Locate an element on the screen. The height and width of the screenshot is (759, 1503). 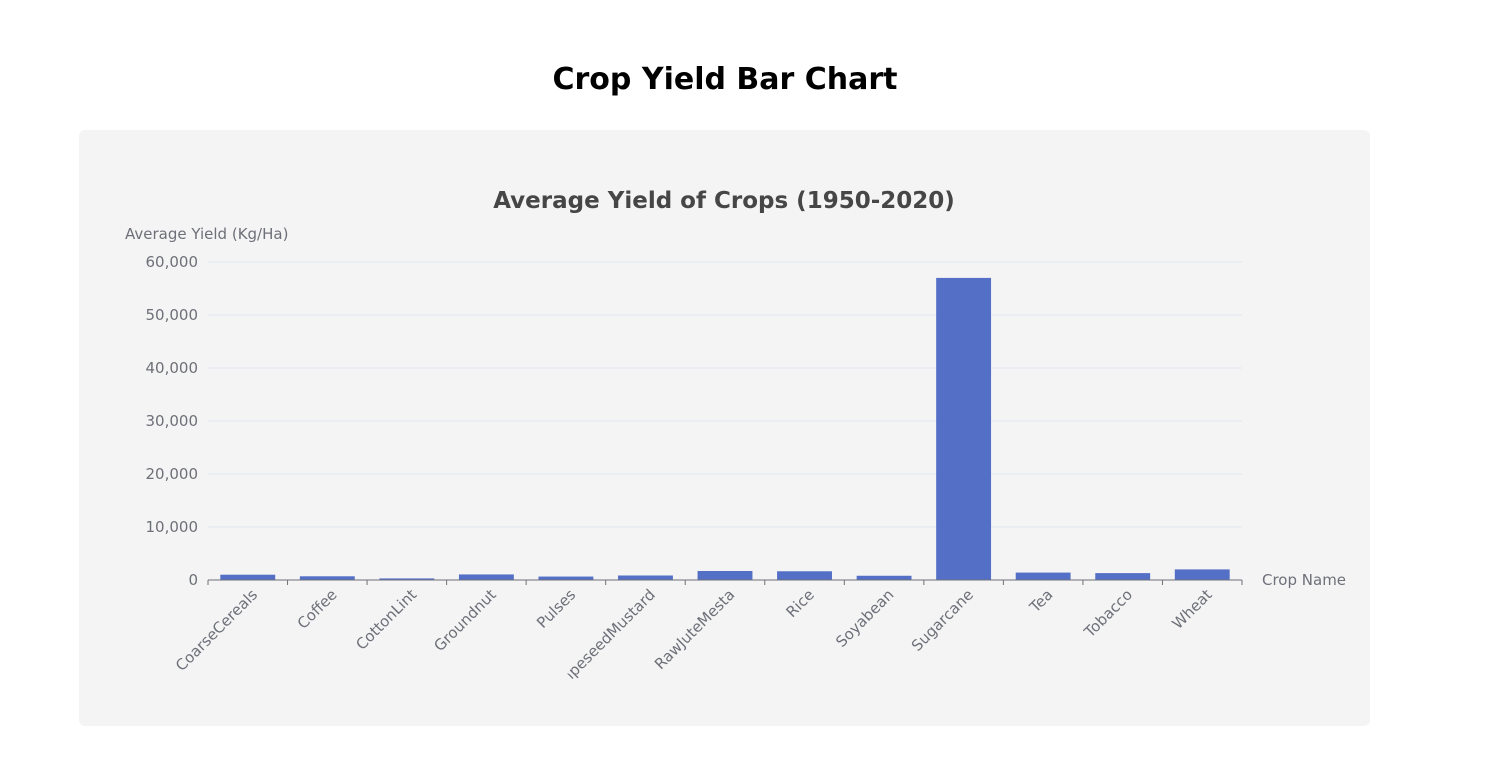
bar-coffee is located at coordinates (327, 578).